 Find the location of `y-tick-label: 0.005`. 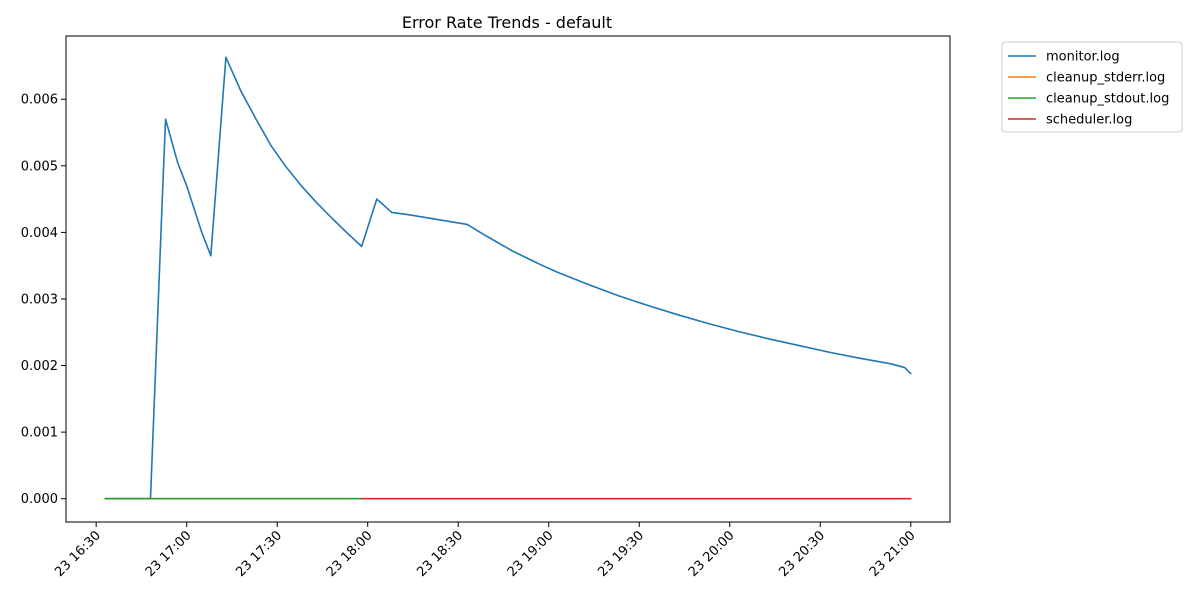

y-tick-label: 0.005 is located at coordinates (39, 166).